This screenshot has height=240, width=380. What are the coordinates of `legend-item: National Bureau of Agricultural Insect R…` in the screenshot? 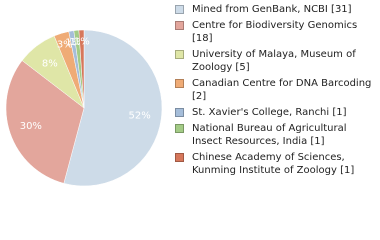 It's located at (274, 135).